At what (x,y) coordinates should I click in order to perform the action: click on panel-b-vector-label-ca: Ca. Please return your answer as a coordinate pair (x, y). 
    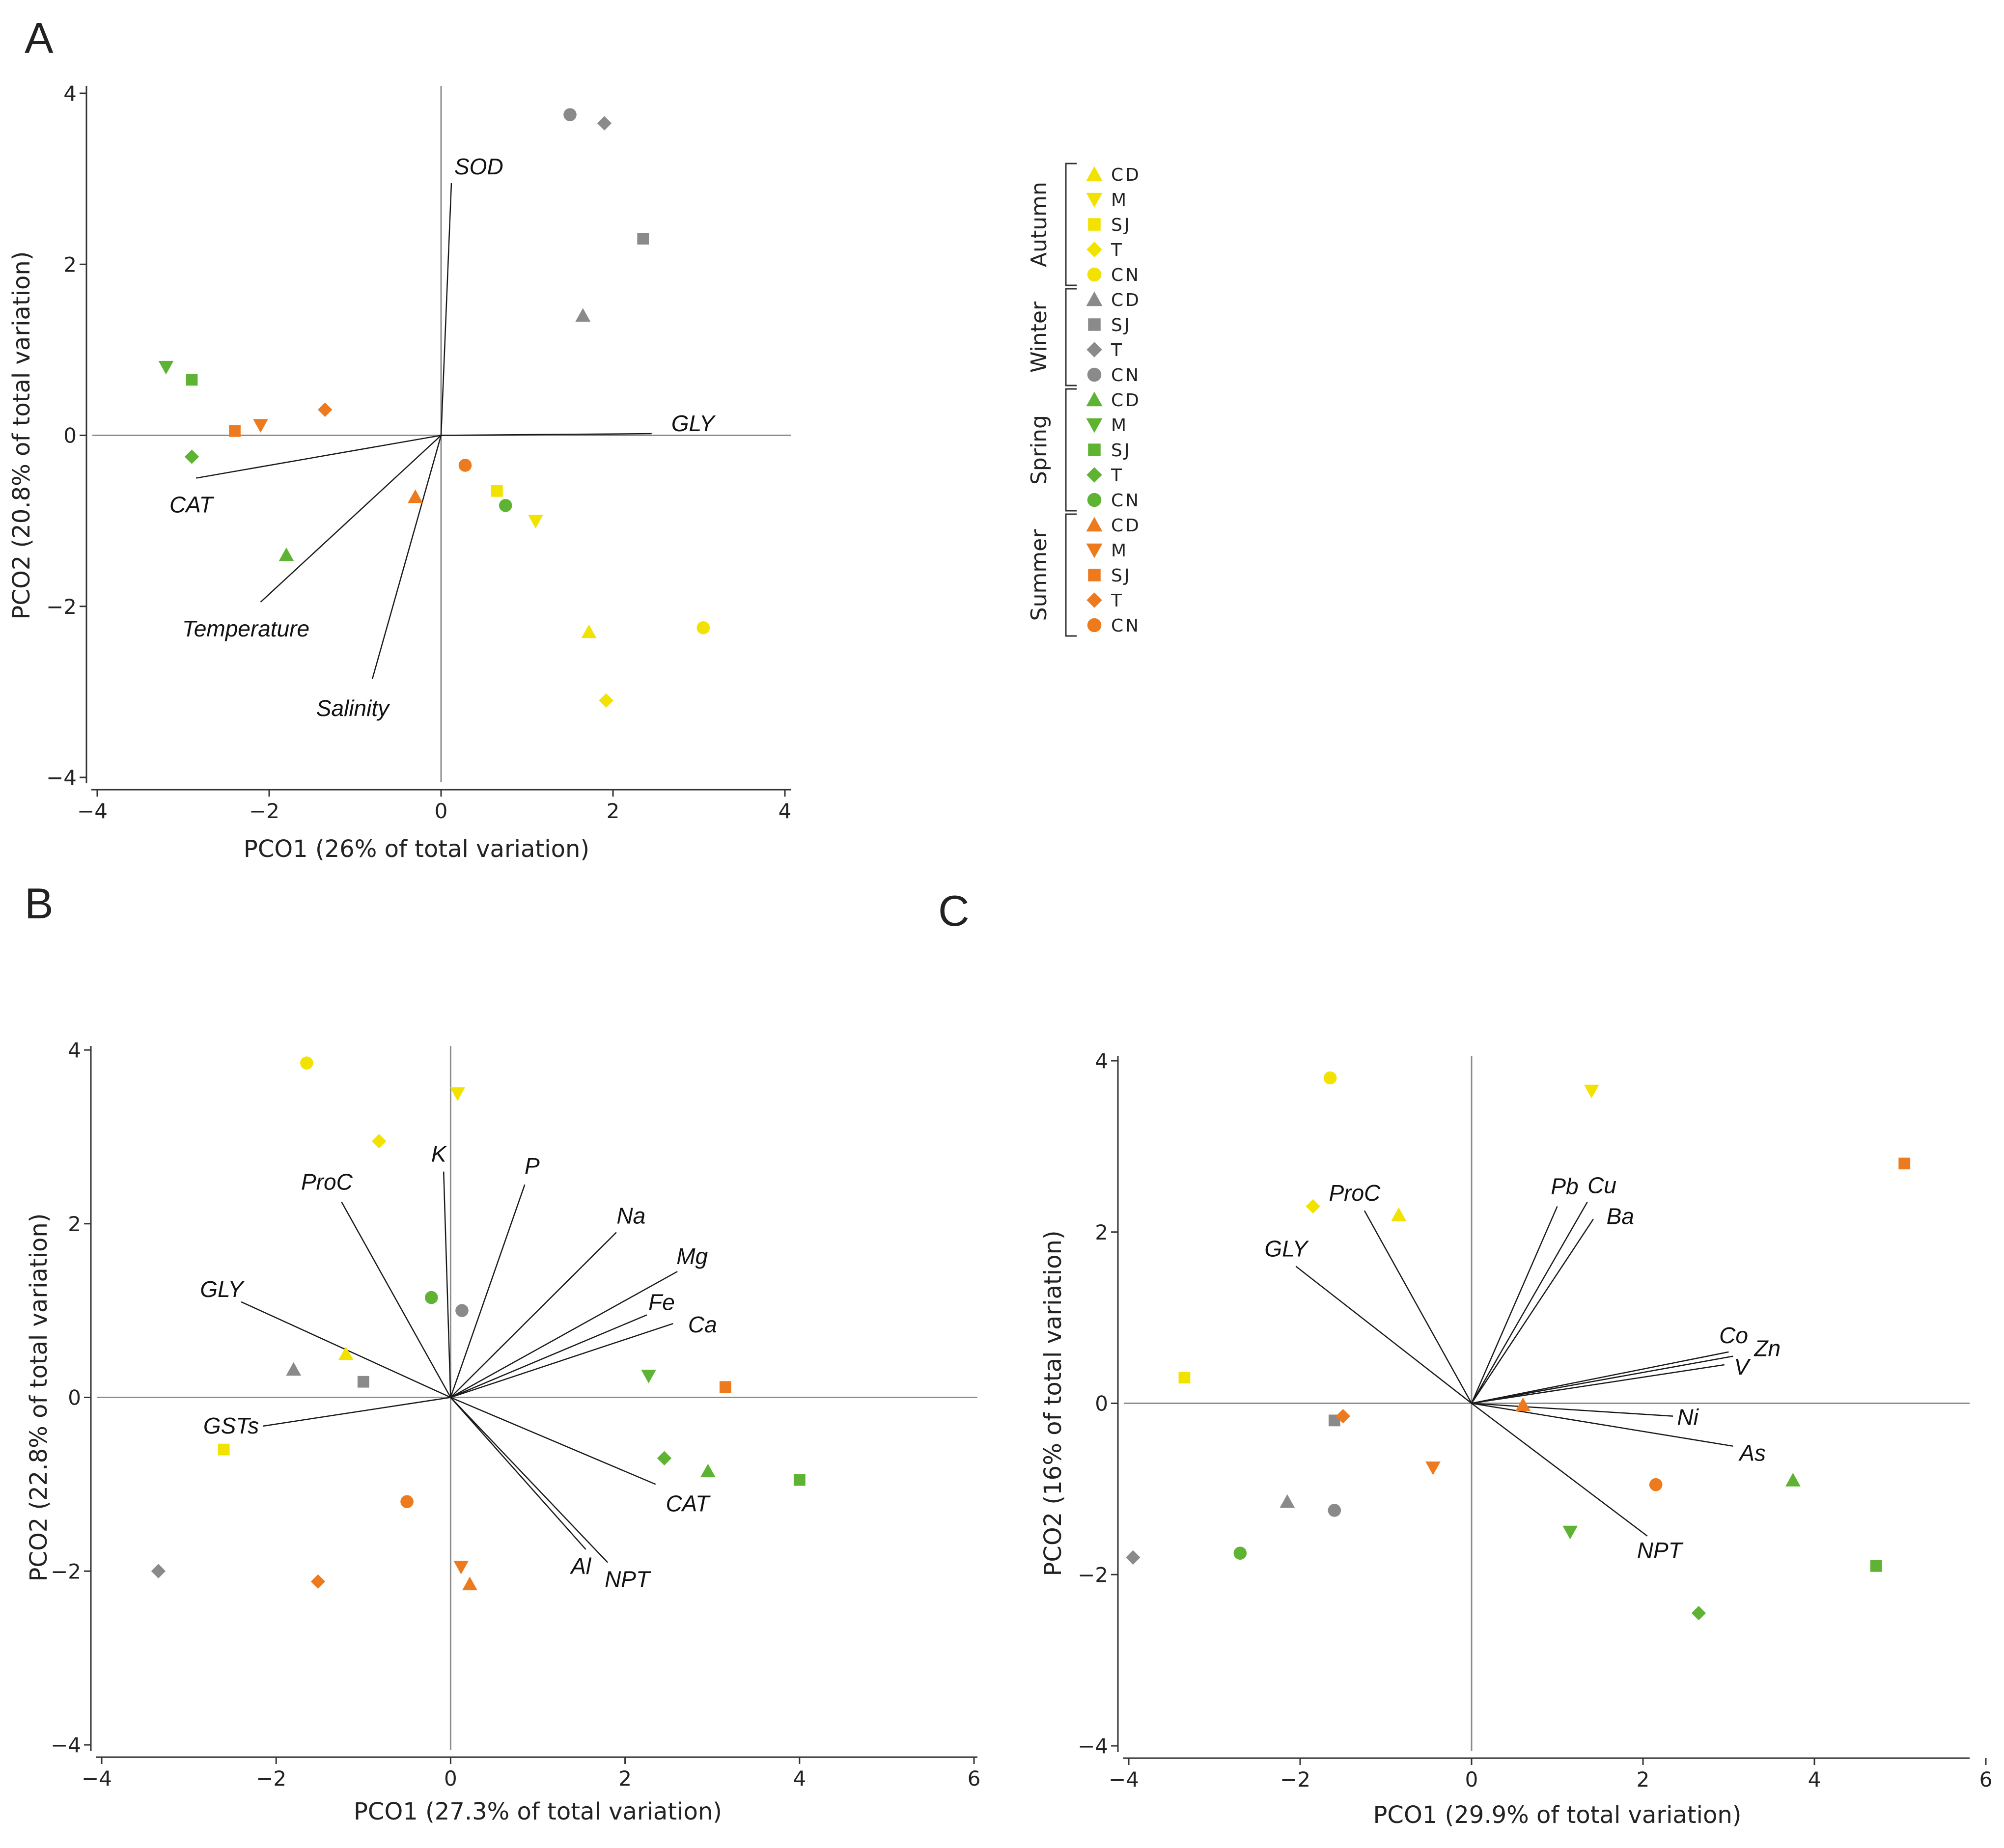
    Looking at the image, I should click on (702, 1324).